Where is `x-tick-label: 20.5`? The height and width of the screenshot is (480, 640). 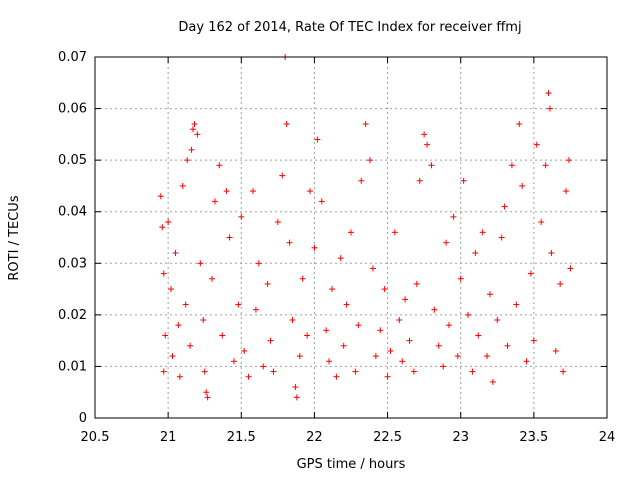
x-tick-label: 20.5 is located at coordinates (95, 437).